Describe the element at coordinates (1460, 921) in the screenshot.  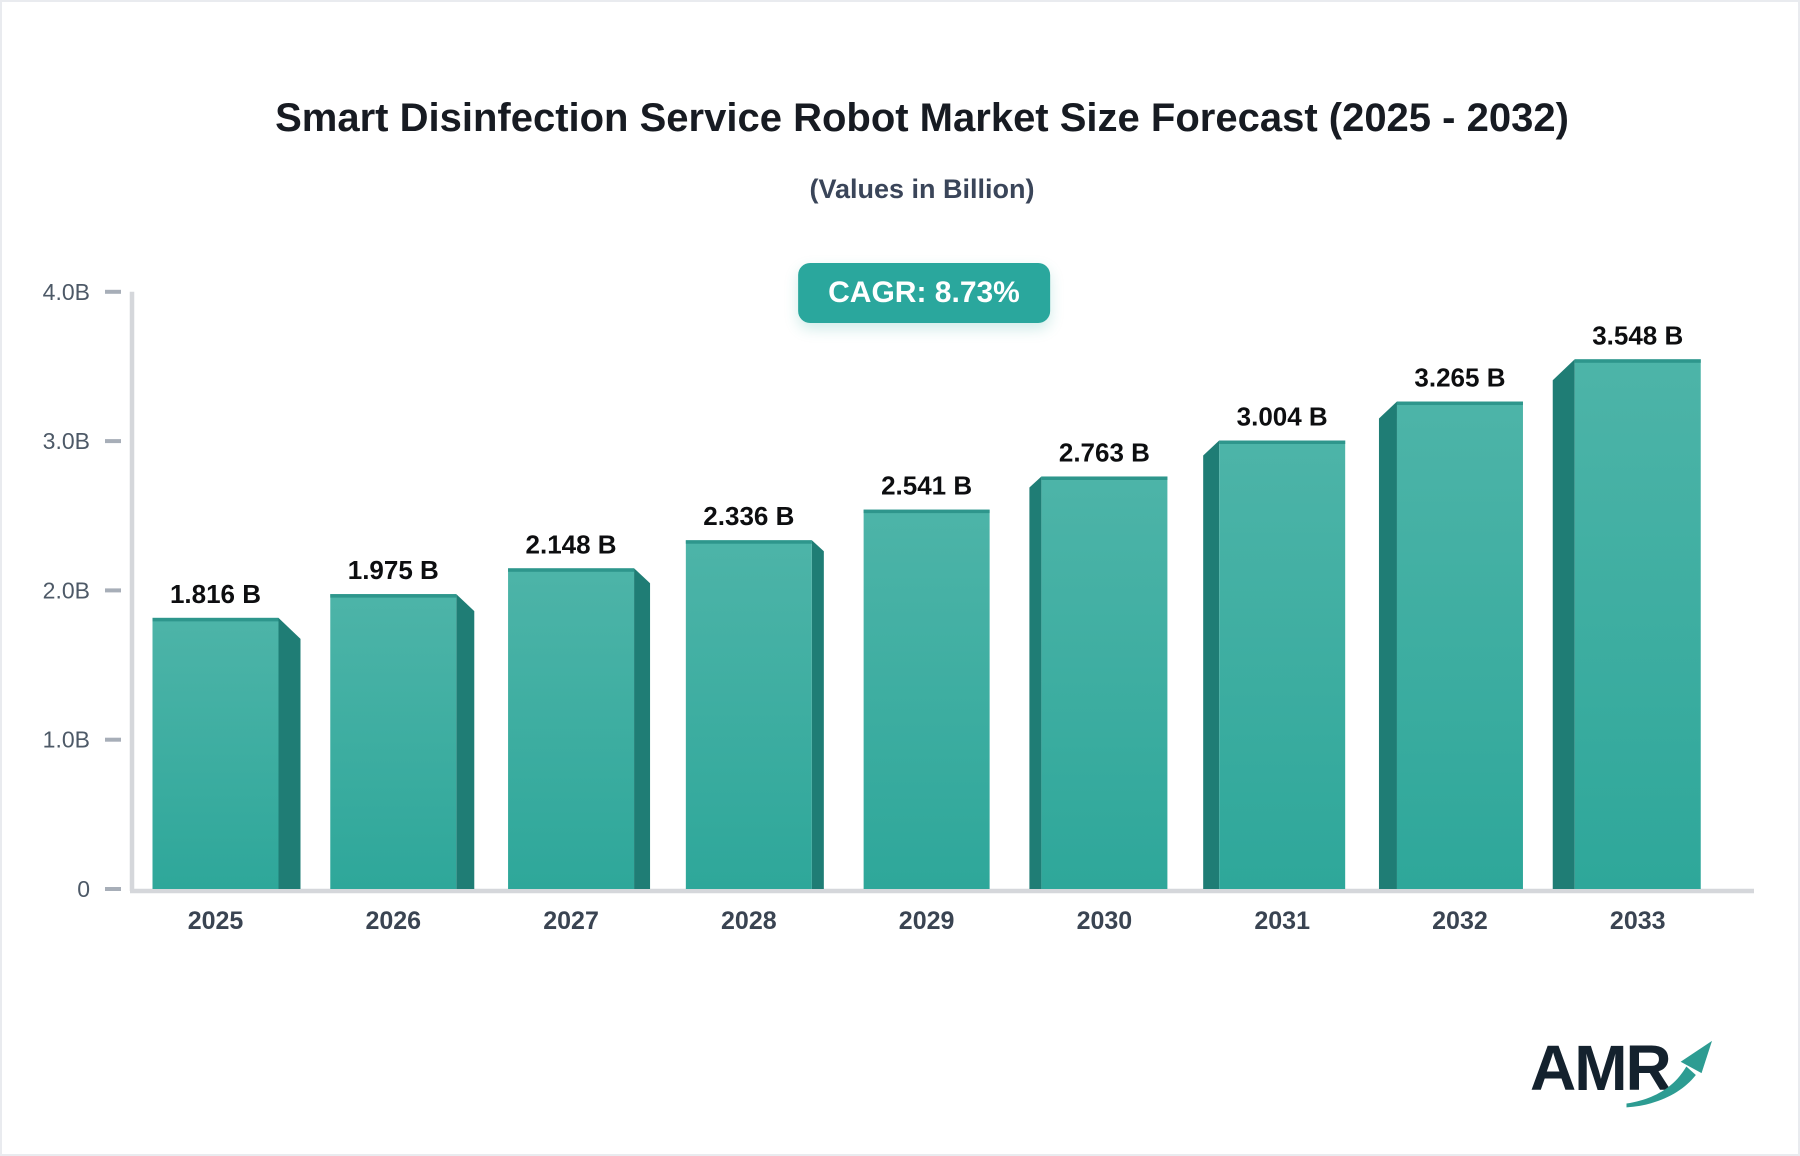
I see `x-axis-category-label: 2032` at that location.